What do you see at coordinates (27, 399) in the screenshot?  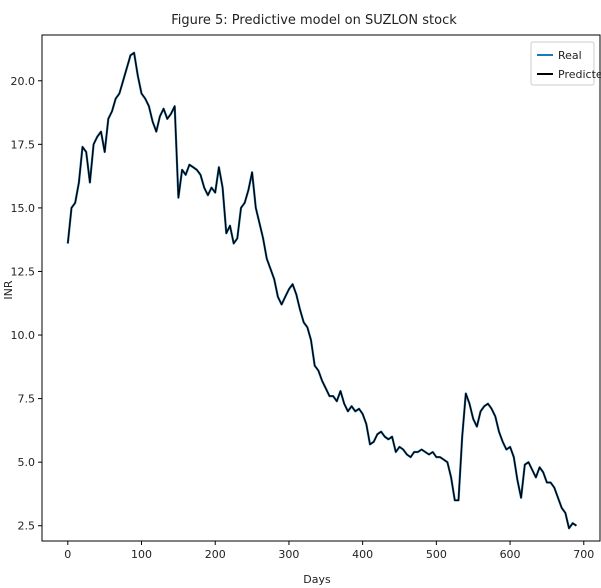 I see `y-tick-label: 7.5` at bounding box center [27, 399].